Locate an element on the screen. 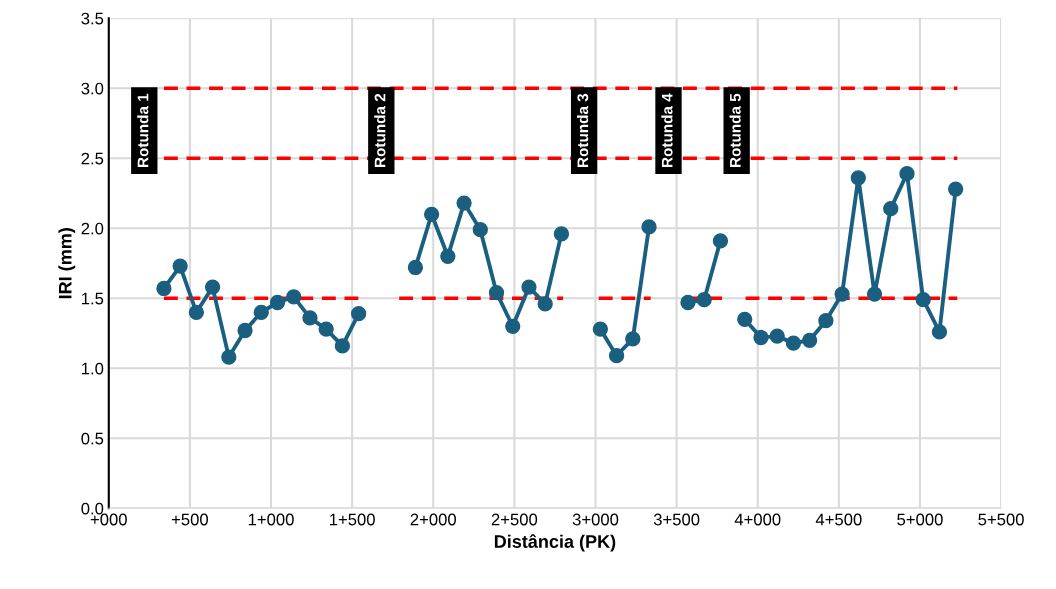 The image size is (1056, 589). y-tick-label: 2.5 is located at coordinates (92, 158).